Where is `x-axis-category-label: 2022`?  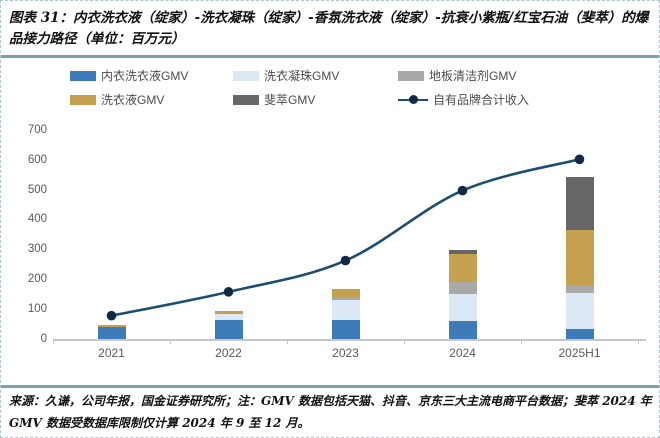 x-axis-category-label: 2022 is located at coordinates (228, 353).